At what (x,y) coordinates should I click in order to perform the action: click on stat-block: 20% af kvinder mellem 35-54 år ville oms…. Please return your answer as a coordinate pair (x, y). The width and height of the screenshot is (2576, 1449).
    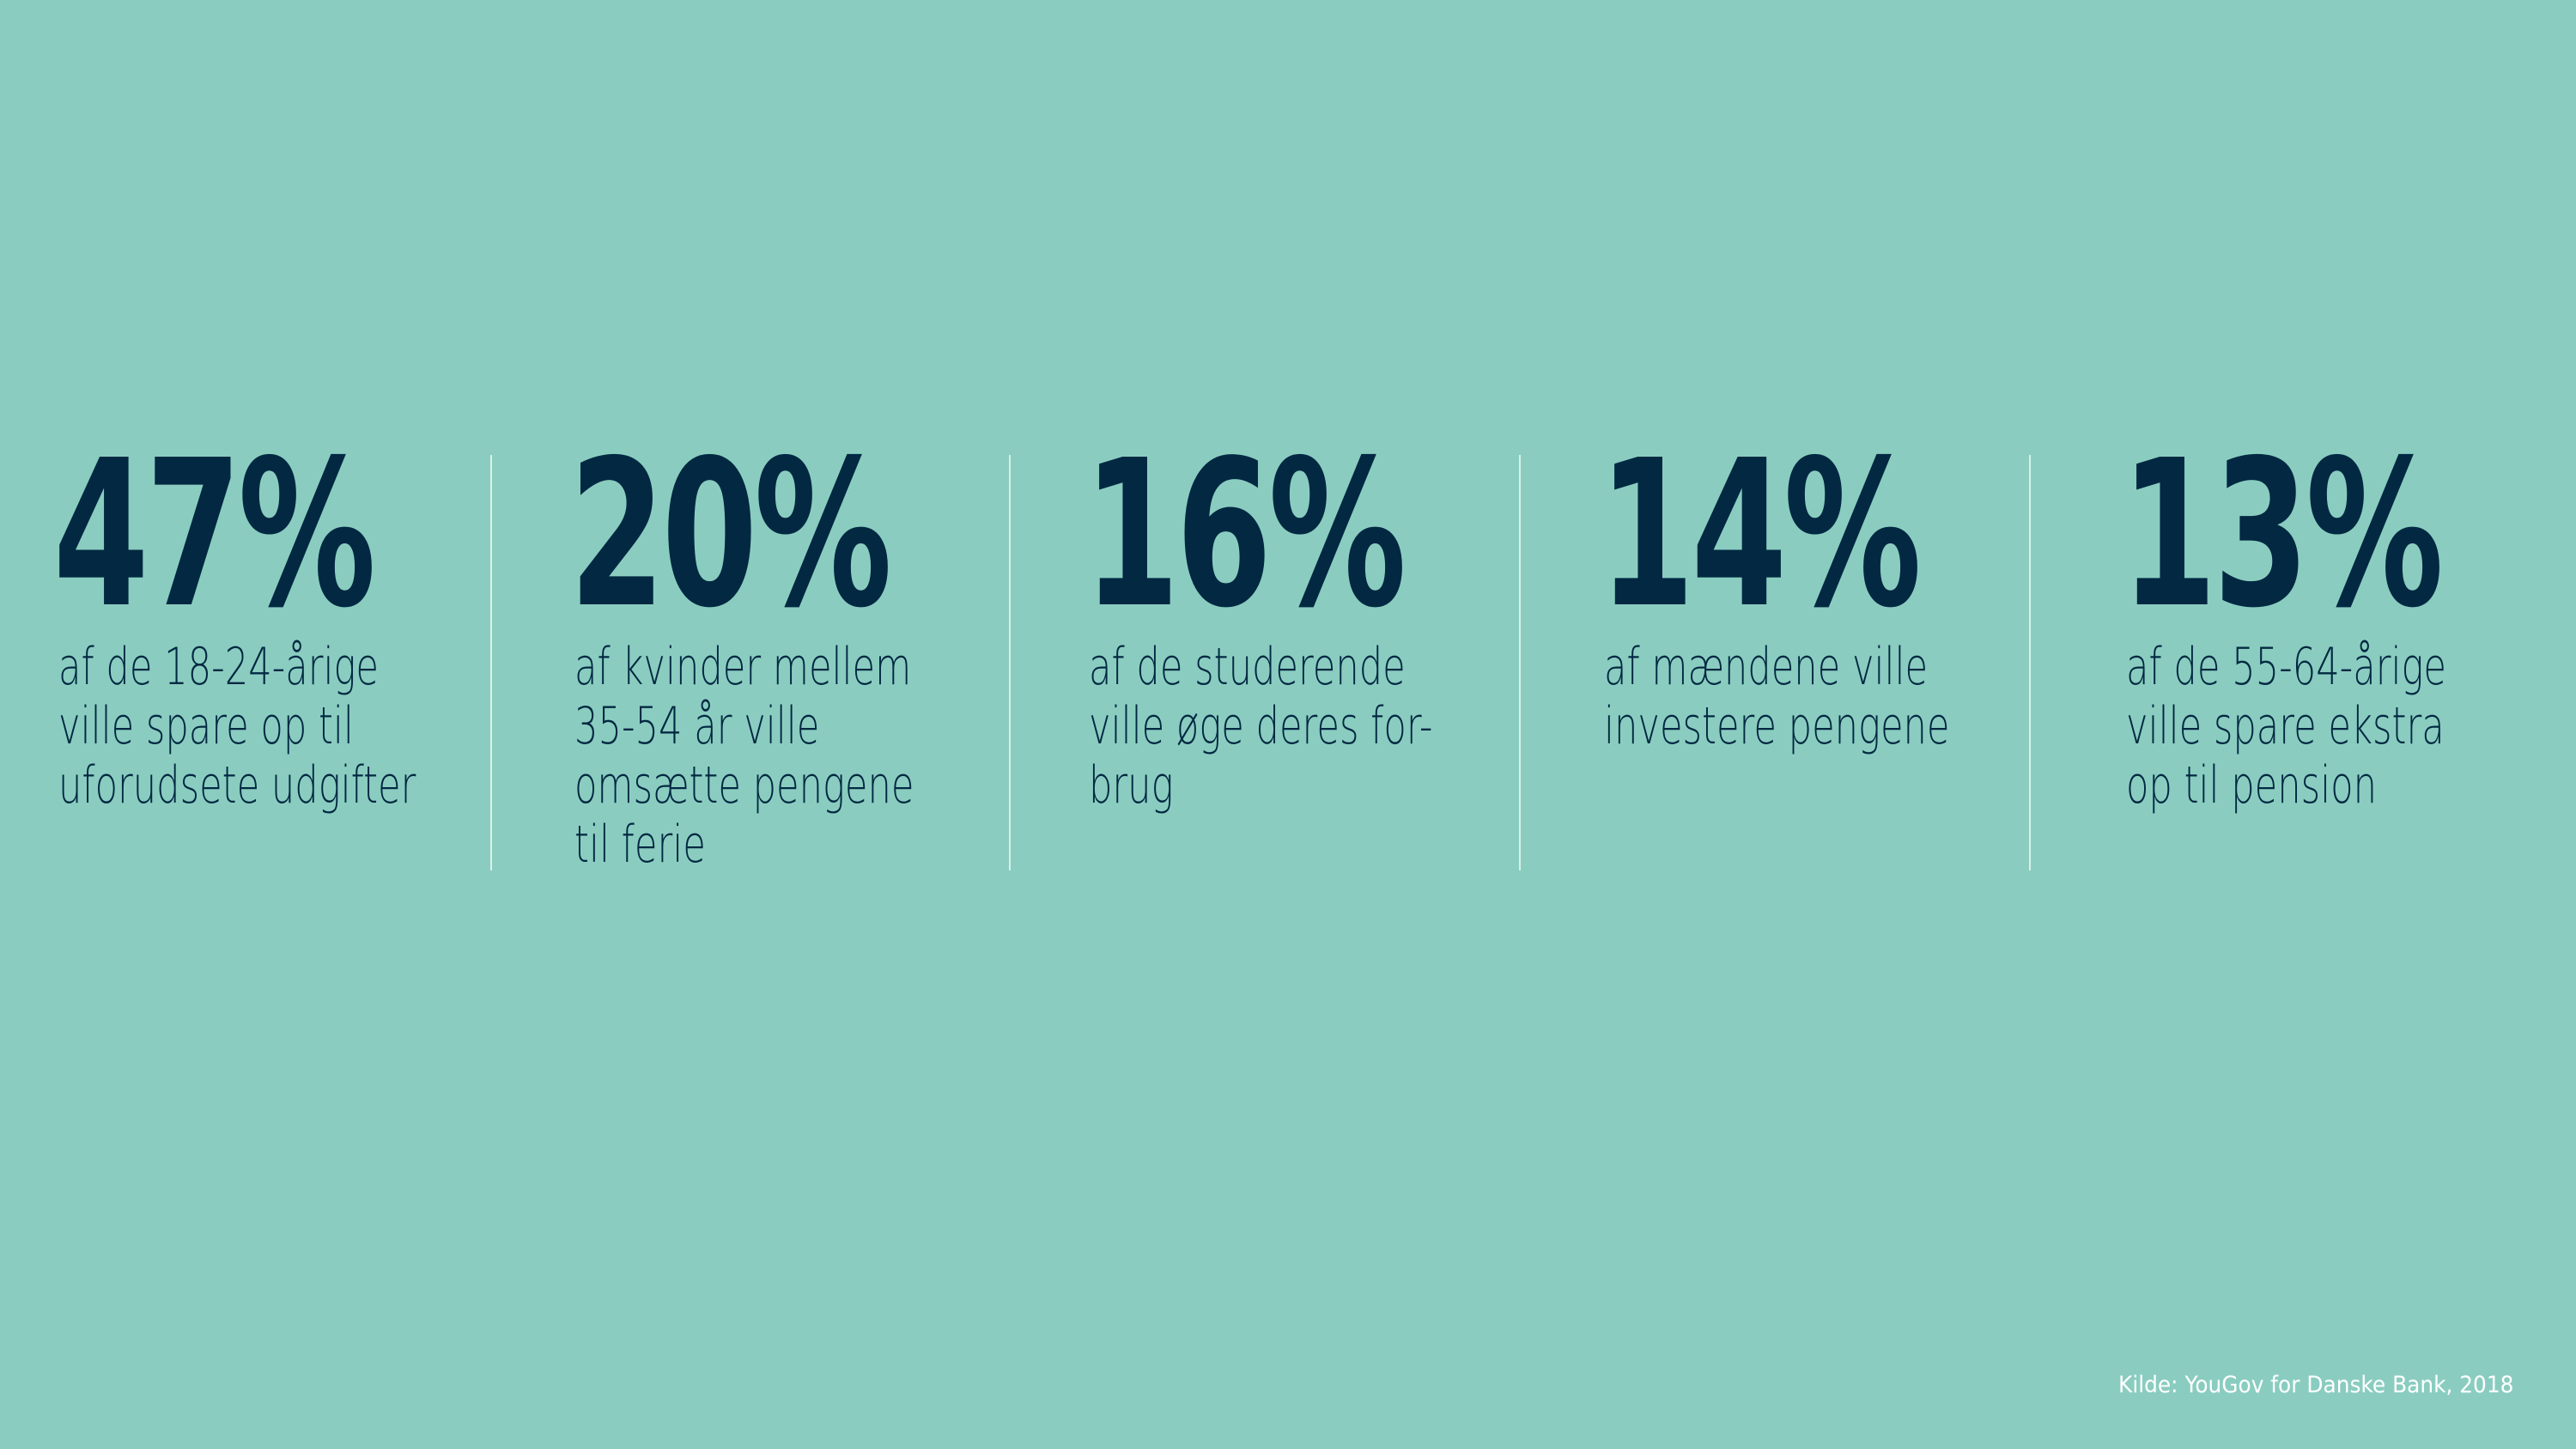
    Looking at the image, I should click on (810, 645).